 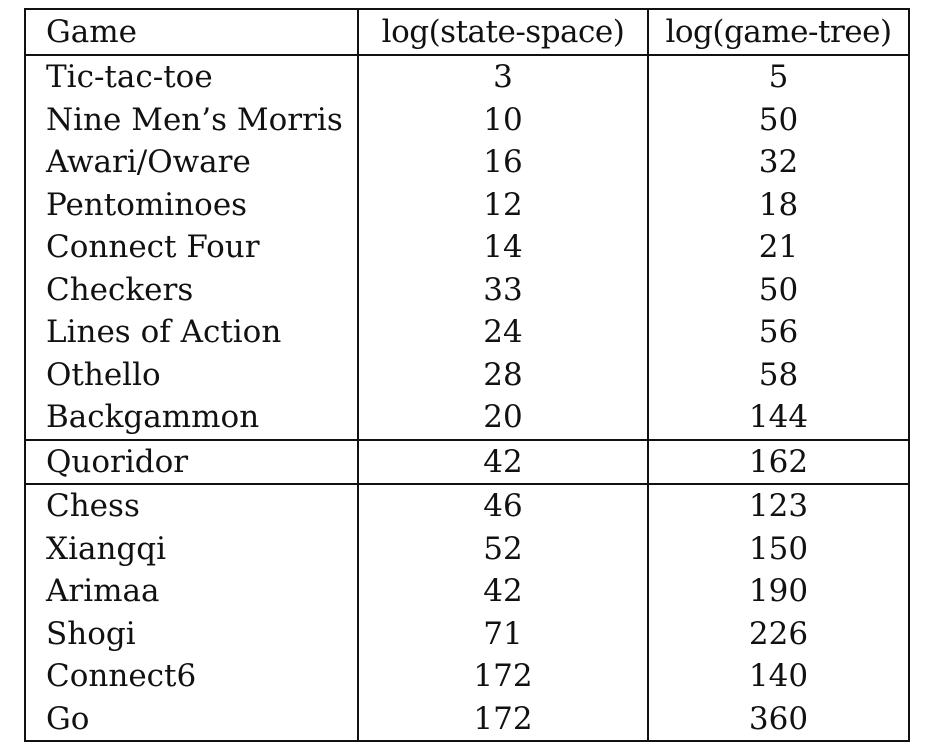 I want to click on cell-game: Connect6, so click(x=121, y=676).